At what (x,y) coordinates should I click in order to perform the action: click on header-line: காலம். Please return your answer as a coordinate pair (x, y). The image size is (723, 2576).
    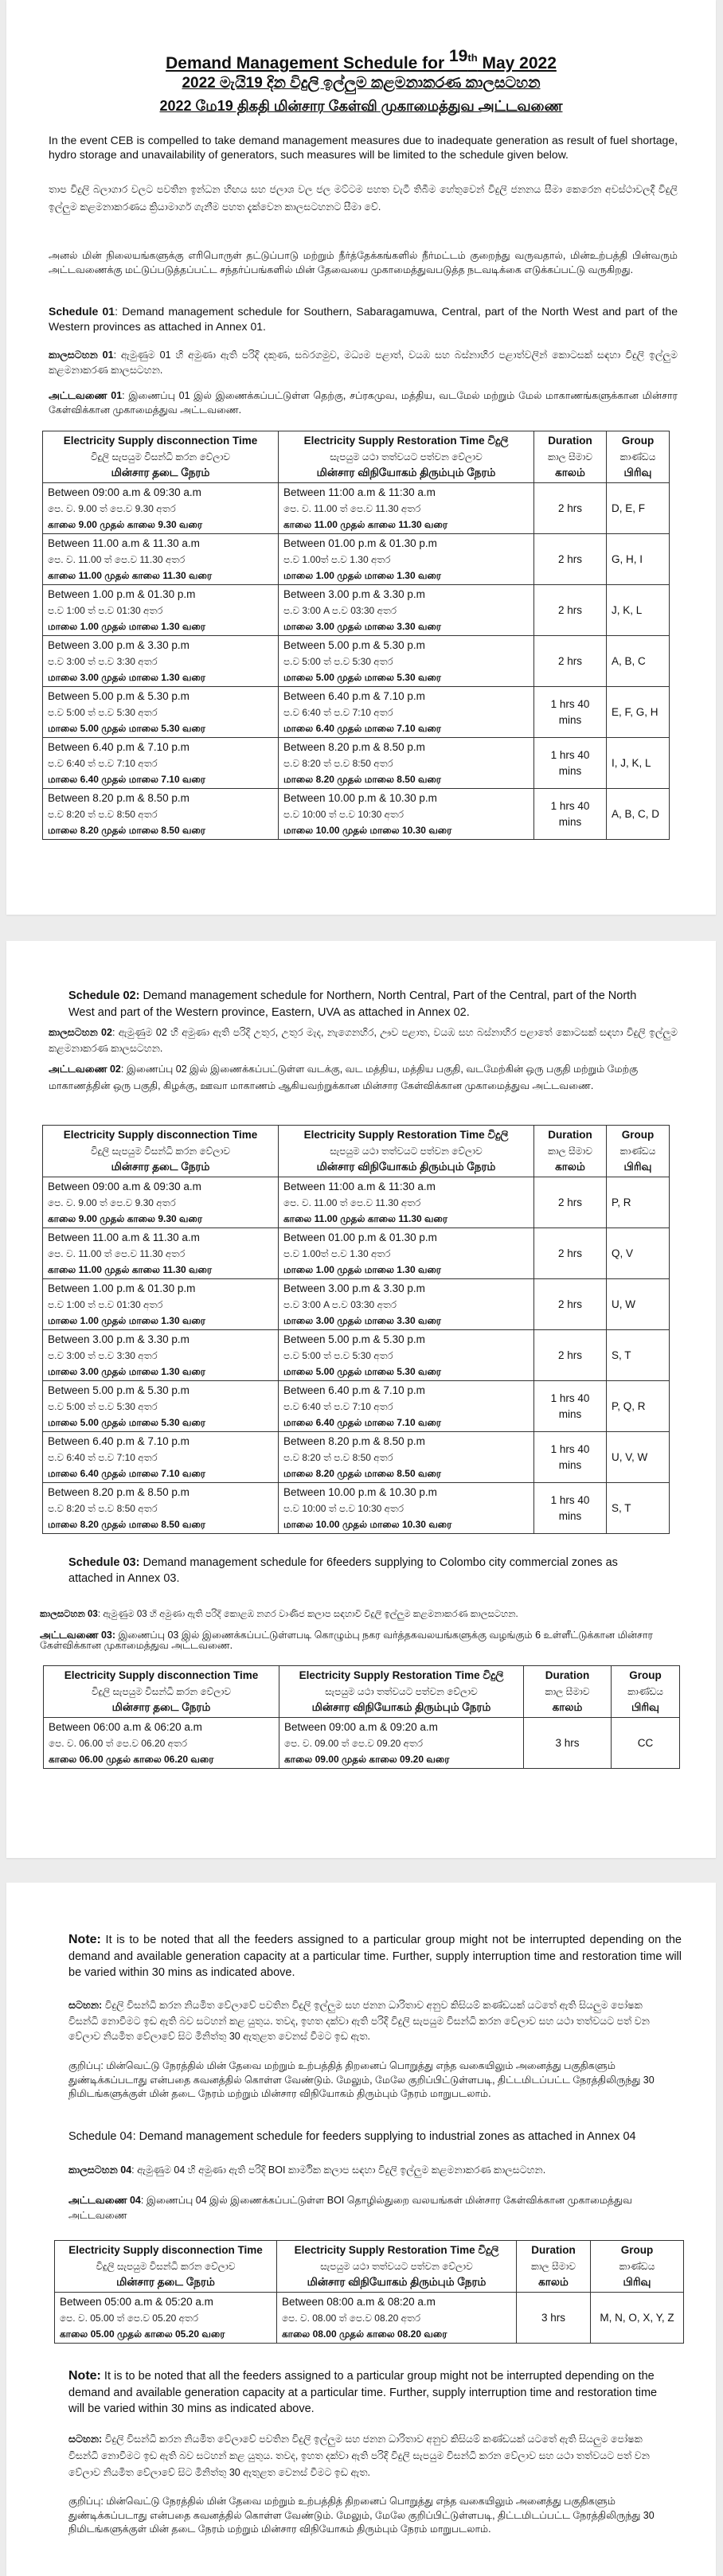
    Looking at the image, I should click on (570, 1167).